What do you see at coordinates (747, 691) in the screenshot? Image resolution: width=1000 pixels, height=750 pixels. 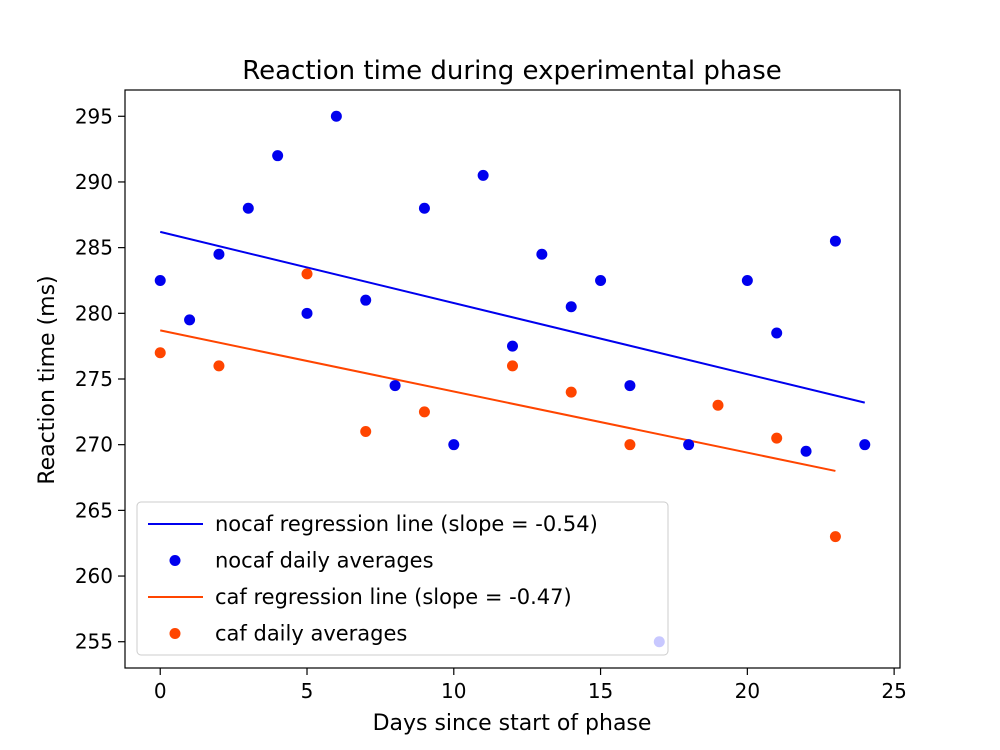 I see `x-tick-label: 20` at bounding box center [747, 691].